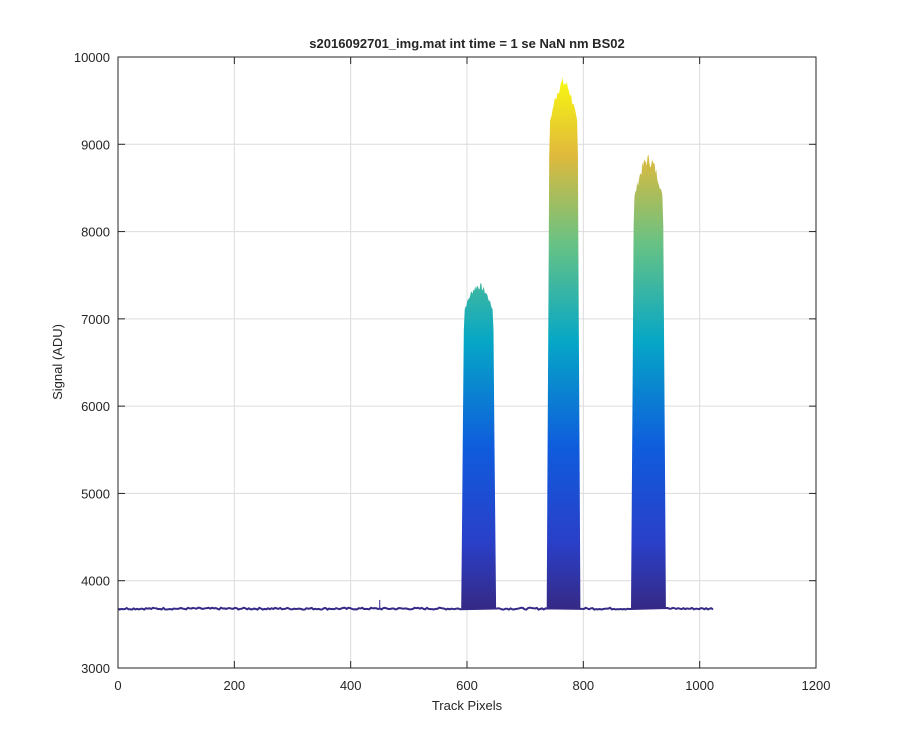  Describe the element at coordinates (95, 144) in the screenshot. I see `y-tick-label: 9000` at that location.